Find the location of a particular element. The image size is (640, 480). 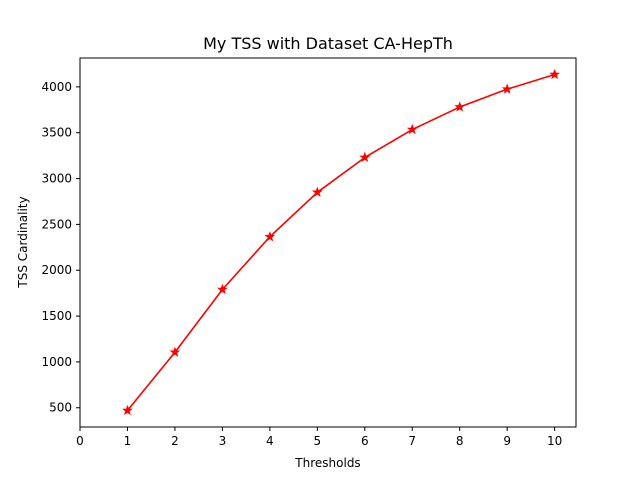

y-tick-label: 1500 is located at coordinates (56, 316).